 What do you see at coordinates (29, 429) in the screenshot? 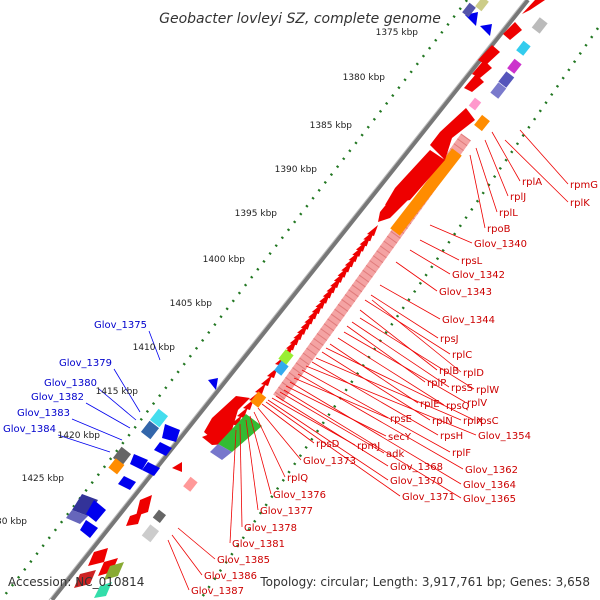
I see `reverse-gene-label: Glov_1384` at bounding box center [29, 429].